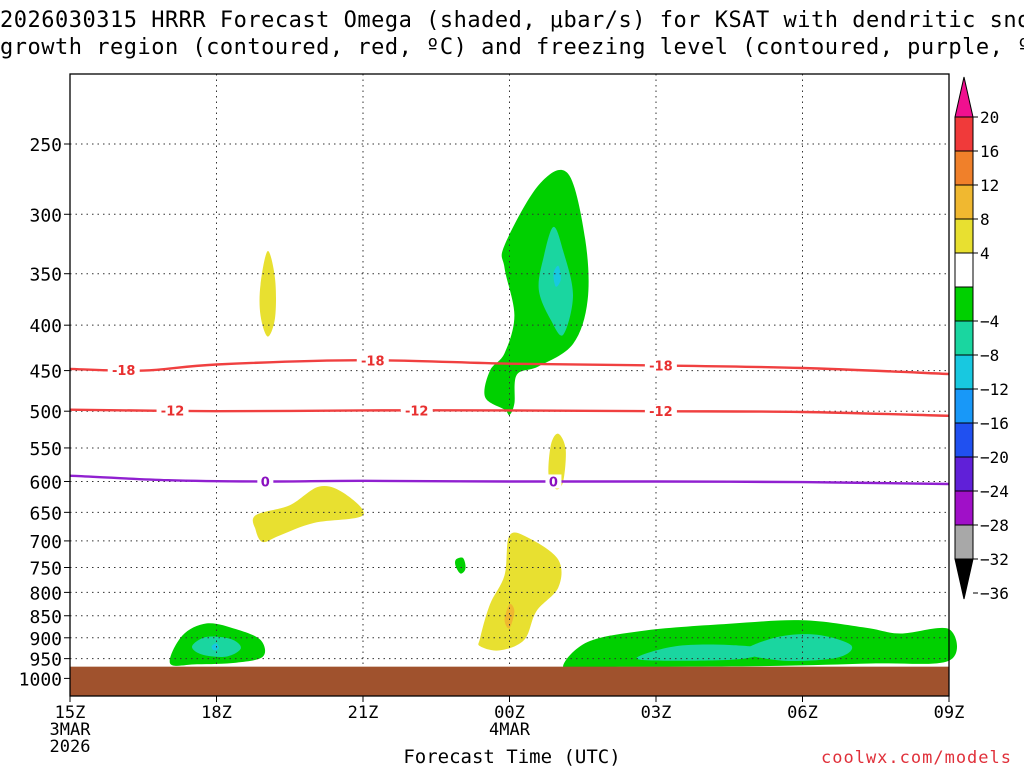  I want to click on freezing-level-0-line, so click(509, 480).